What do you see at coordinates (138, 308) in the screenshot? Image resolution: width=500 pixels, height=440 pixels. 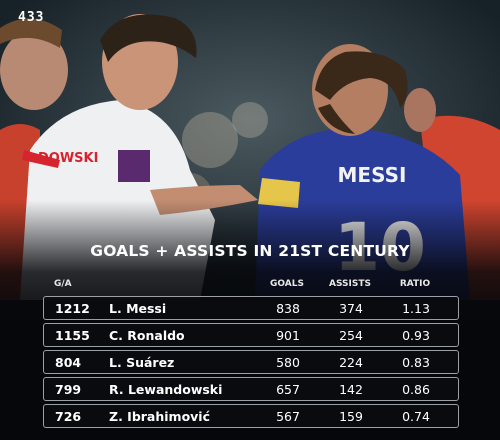 I see `cell-player: L. Messi` at bounding box center [138, 308].